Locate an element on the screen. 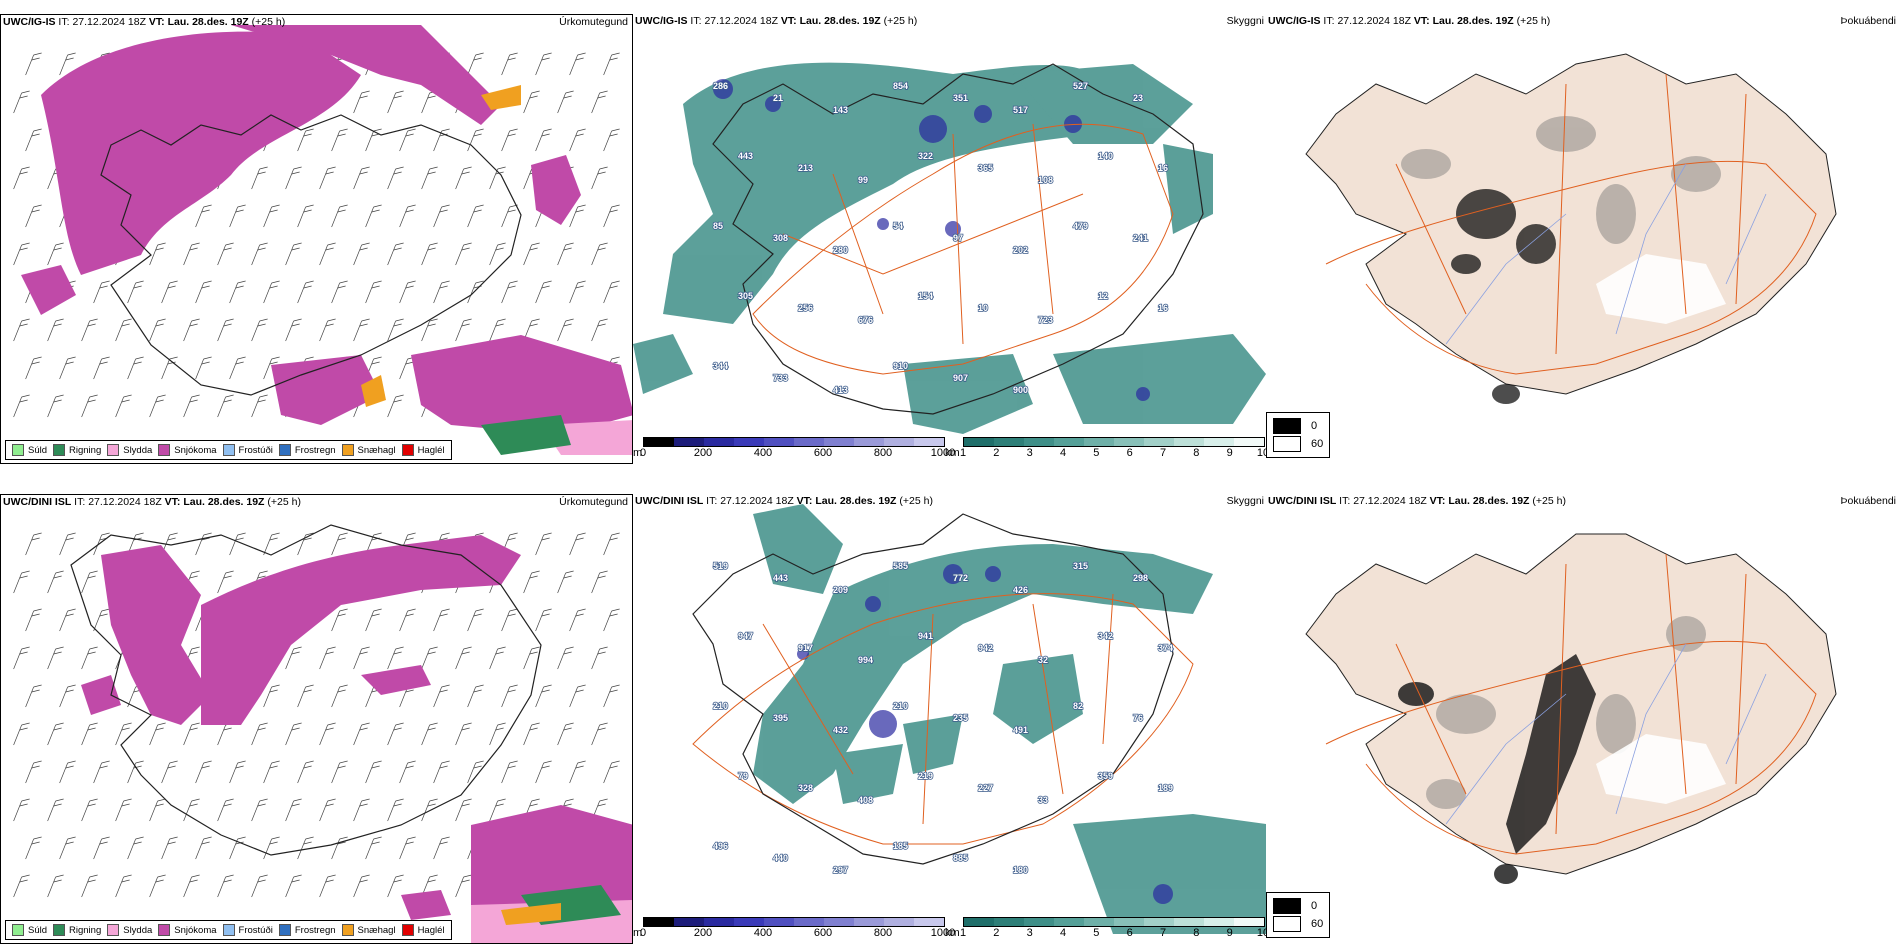 The width and height of the screenshot is (1900, 950). legend-label: Frostúði is located at coordinates (255, 450).